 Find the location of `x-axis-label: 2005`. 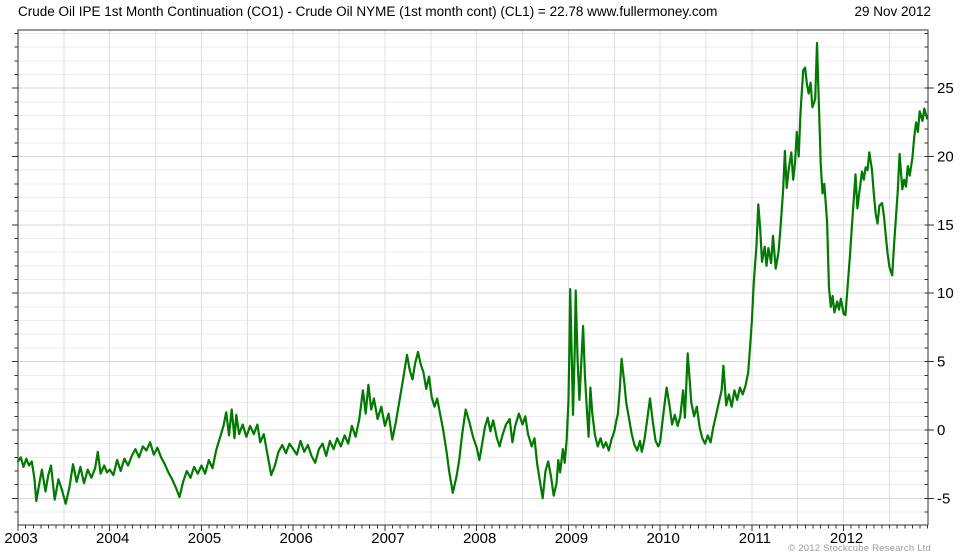

x-axis-label: 2005 is located at coordinates (204, 538).